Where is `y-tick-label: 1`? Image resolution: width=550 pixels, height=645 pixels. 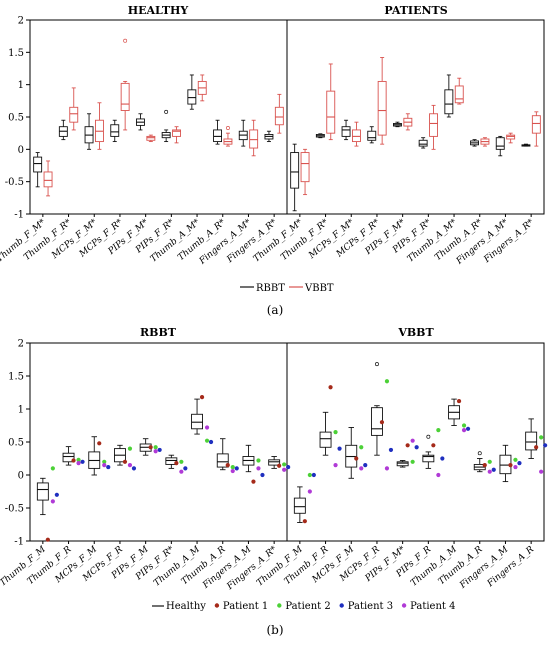
y-tick-label: 1 is located at coordinates (21, 85).